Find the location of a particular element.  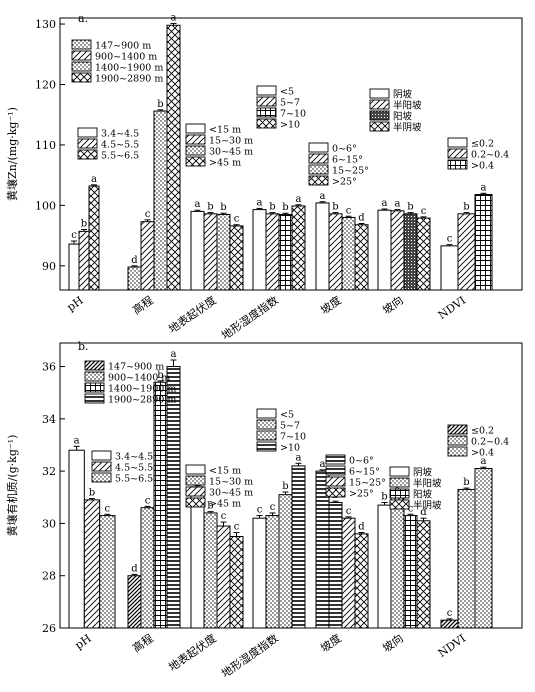

legend-label: <5 is located at coordinates (287, 415).